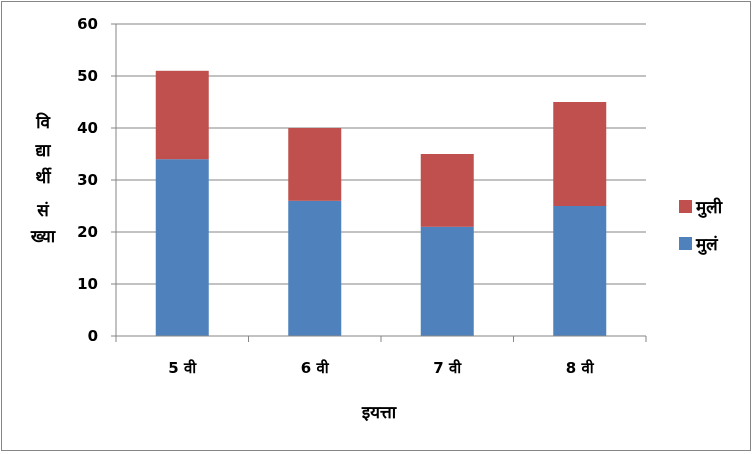 The height and width of the screenshot is (454, 754). I want to click on y-tick-label: 50, so click(87, 76).